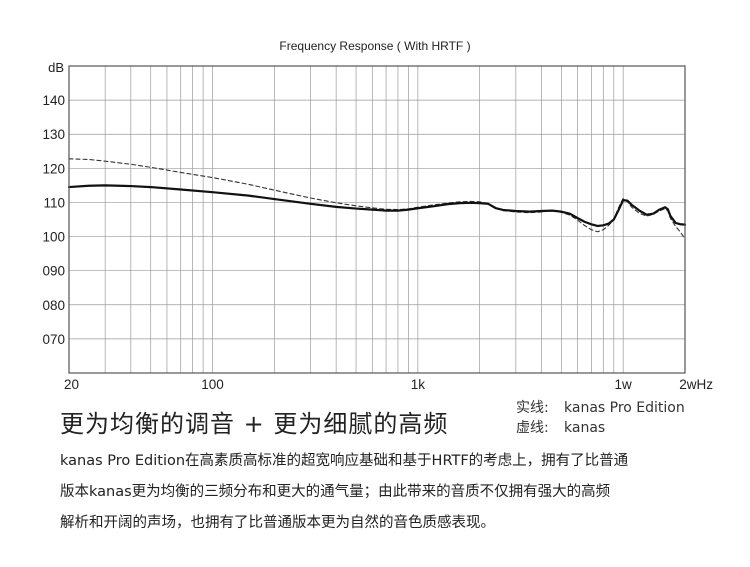 The height and width of the screenshot is (567, 750). Describe the element at coordinates (532, 408) in the screenshot. I see `legend-solid-key: 实线:` at that location.